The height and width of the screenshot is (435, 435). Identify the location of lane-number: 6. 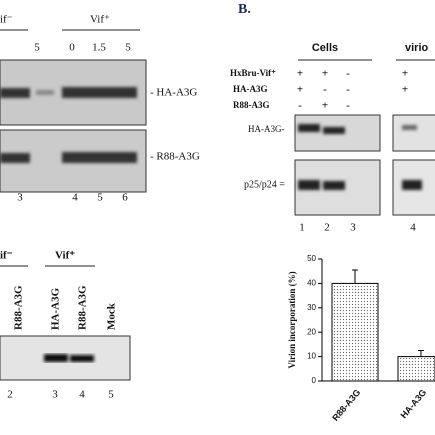
(125, 198).